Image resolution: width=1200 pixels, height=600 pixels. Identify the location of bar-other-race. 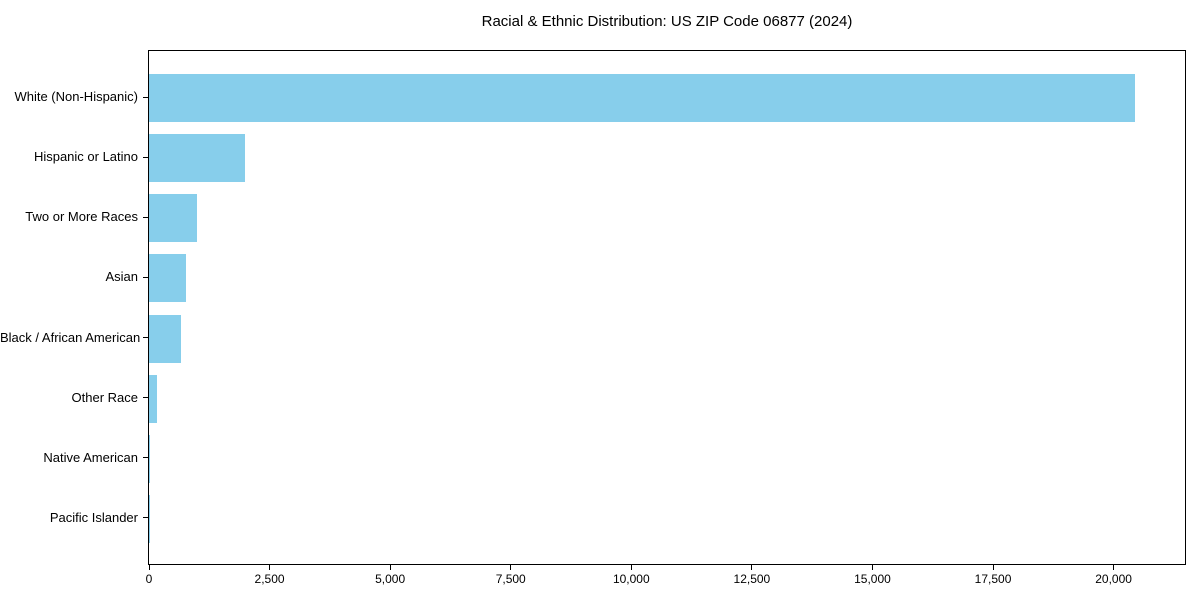
(153, 398).